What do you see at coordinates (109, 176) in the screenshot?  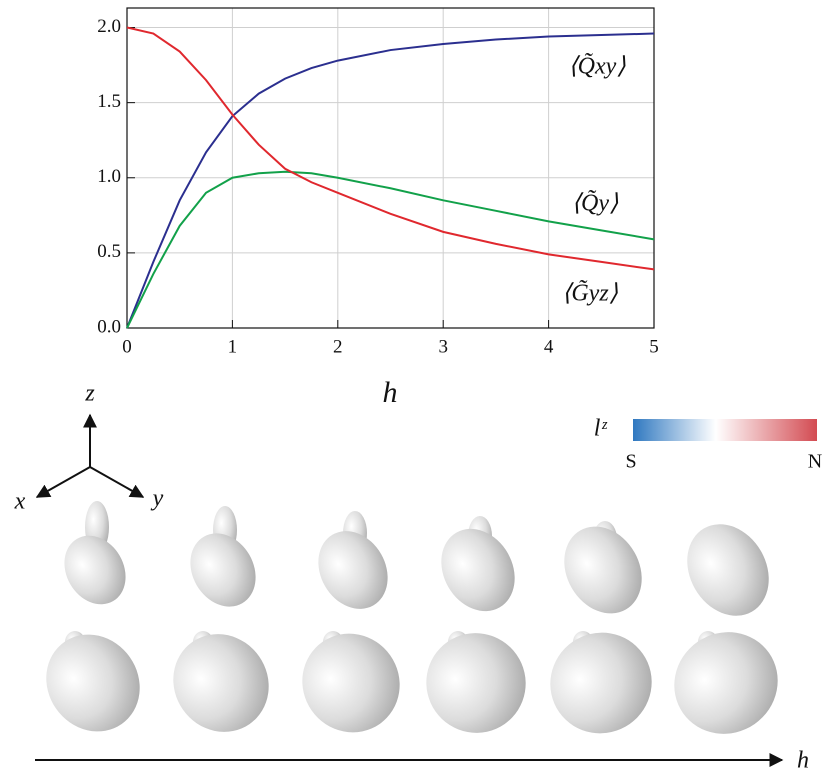 I see `y-tick-label: 1.0` at bounding box center [109, 176].